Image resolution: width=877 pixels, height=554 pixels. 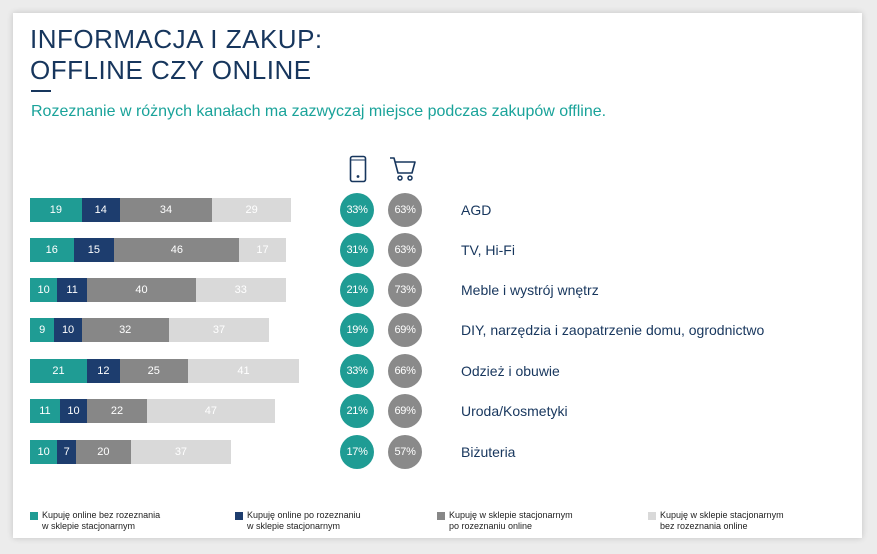 I want to click on bar-segment-online-after-research: 11, so click(x=72, y=290).